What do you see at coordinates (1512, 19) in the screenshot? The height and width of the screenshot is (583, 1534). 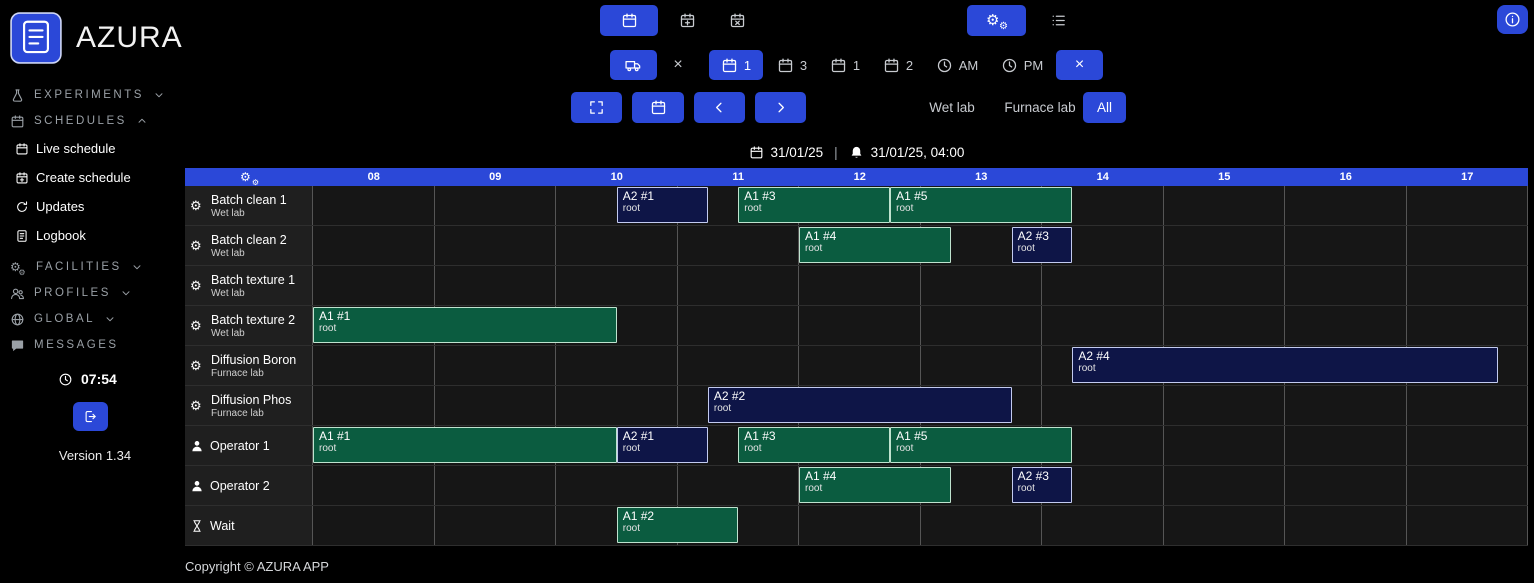 I see `info-button` at bounding box center [1512, 19].